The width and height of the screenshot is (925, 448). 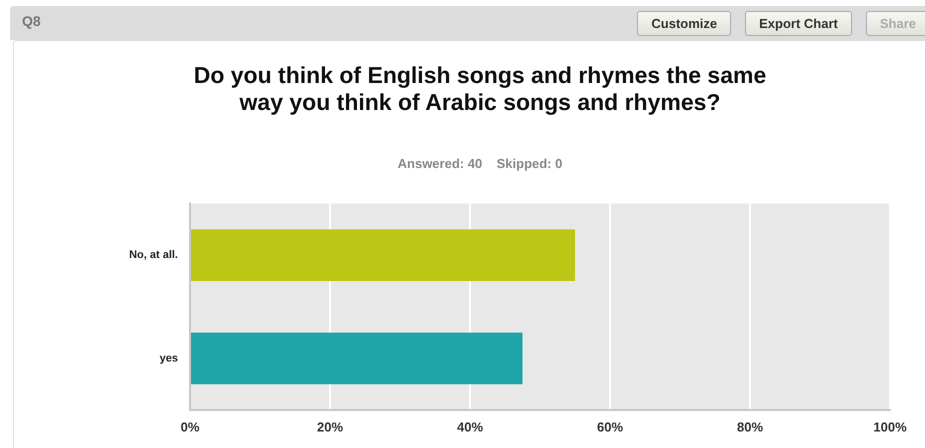 I want to click on y-tick-label: yes, so click(x=169, y=358).